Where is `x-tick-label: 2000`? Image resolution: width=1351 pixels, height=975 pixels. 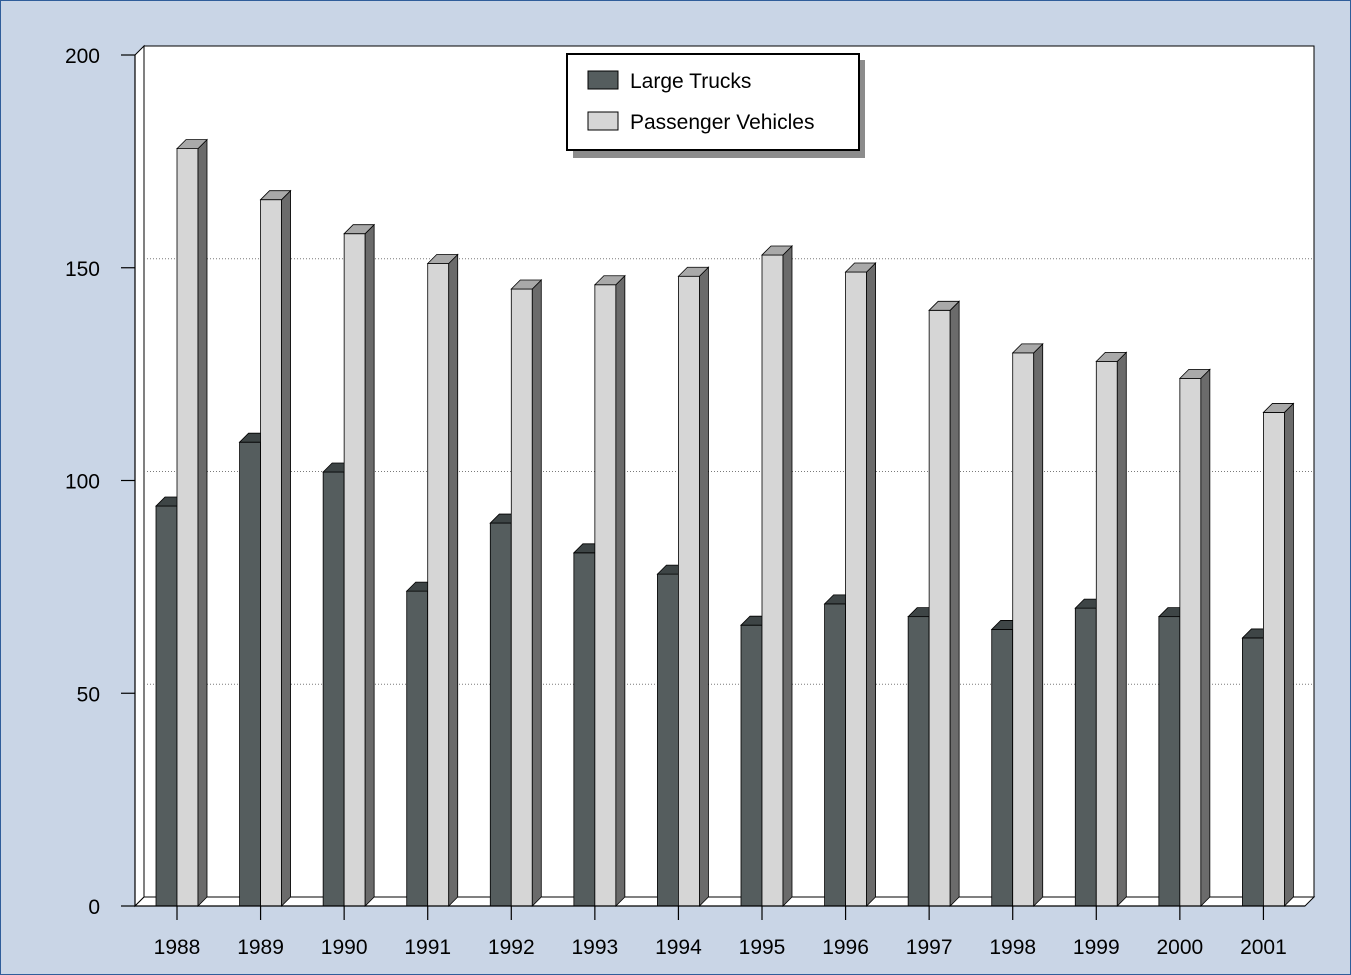 x-tick-label: 2000 is located at coordinates (1179, 947).